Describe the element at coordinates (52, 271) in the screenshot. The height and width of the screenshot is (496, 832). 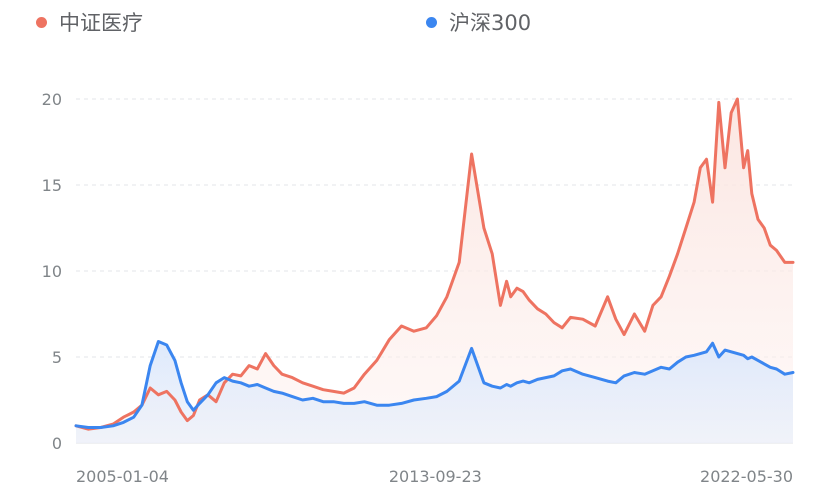
I see `y-tick-label: 10` at that location.